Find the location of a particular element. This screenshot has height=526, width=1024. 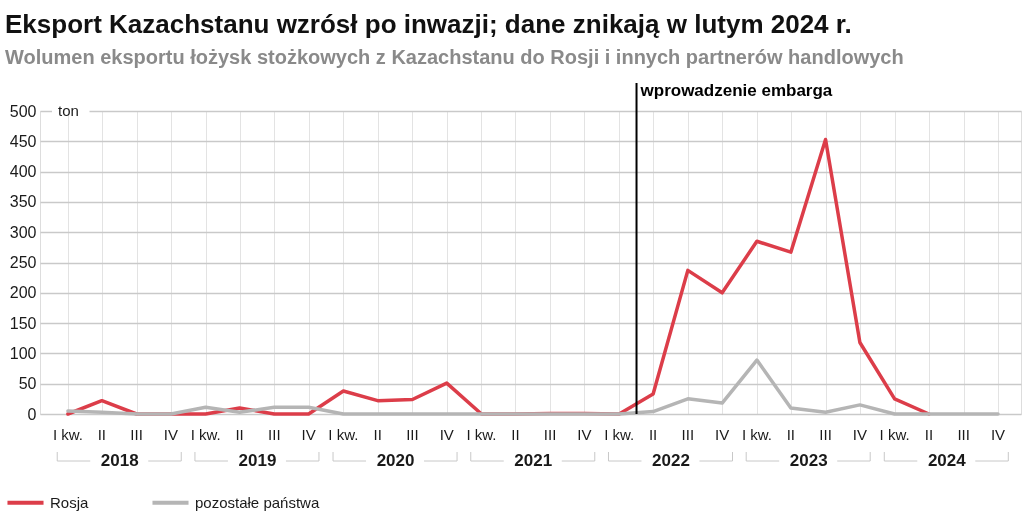

legend-label: pozostałe państwa is located at coordinates (257, 502).